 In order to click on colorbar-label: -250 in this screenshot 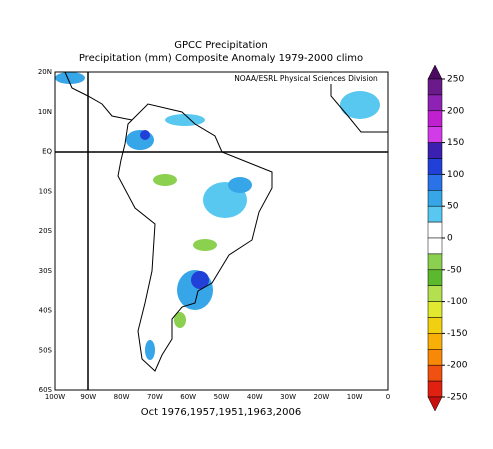, I will do `click(457, 398)`.